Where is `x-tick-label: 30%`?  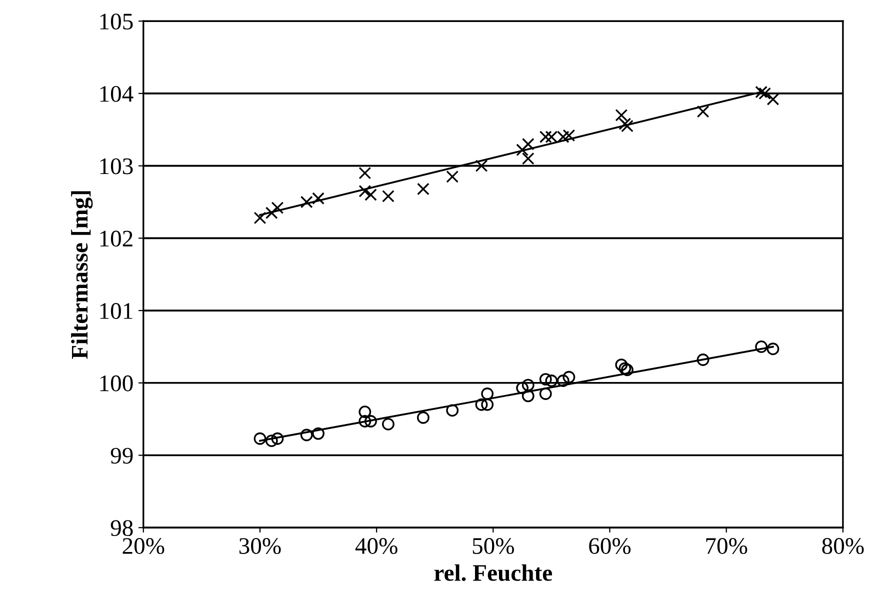 x-tick-label: 30% is located at coordinates (260, 546).